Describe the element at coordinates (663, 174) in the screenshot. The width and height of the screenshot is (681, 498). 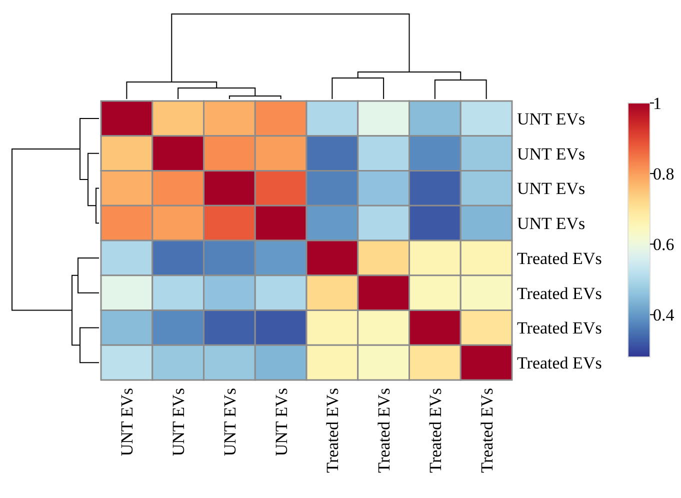
I see `color-bar-label: 0.8` at that location.